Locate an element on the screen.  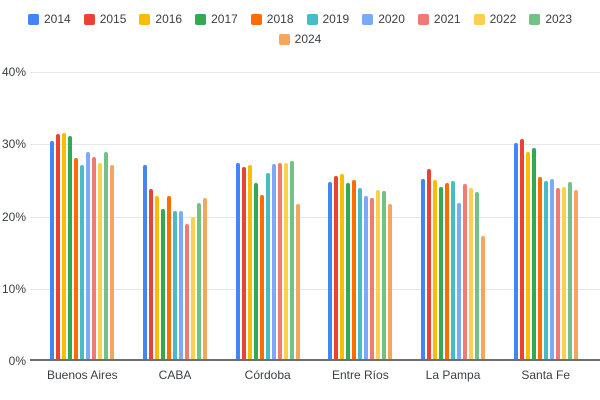
bar-group-entre-rios is located at coordinates (360, 216).